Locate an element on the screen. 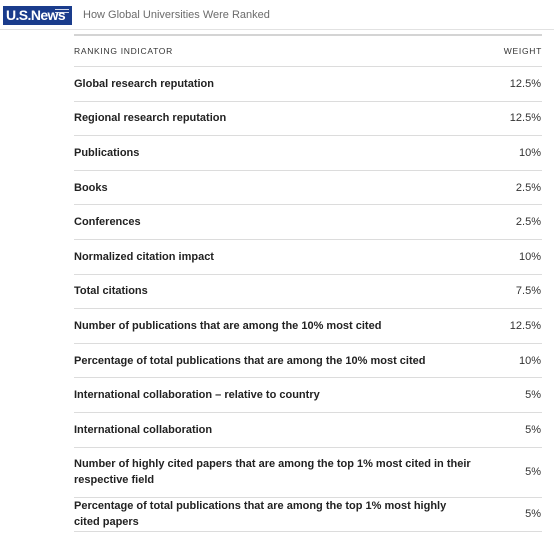 This screenshot has width=554, height=536. usnews-logo: U.S.News is located at coordinates (37, 15).